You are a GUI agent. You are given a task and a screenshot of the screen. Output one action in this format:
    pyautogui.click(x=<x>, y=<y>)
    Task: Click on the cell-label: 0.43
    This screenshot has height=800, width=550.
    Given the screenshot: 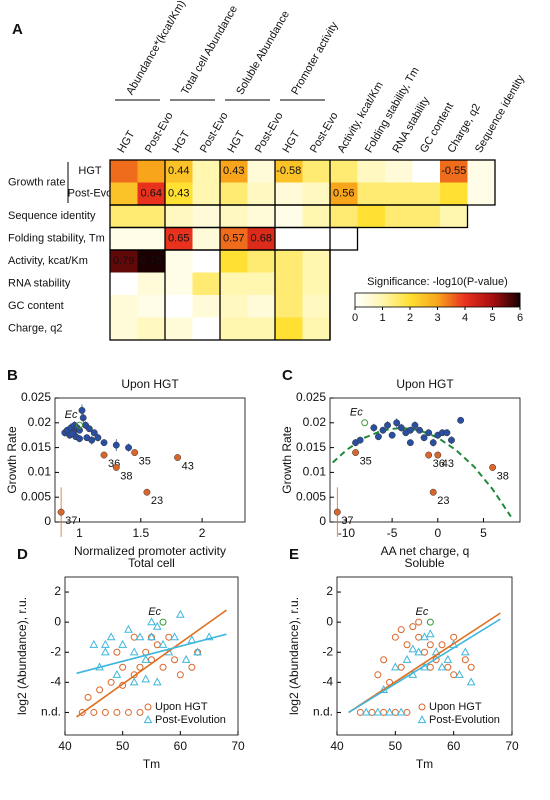 What is the action you would take?
    pyautogui.click(x=178, y=194)
    